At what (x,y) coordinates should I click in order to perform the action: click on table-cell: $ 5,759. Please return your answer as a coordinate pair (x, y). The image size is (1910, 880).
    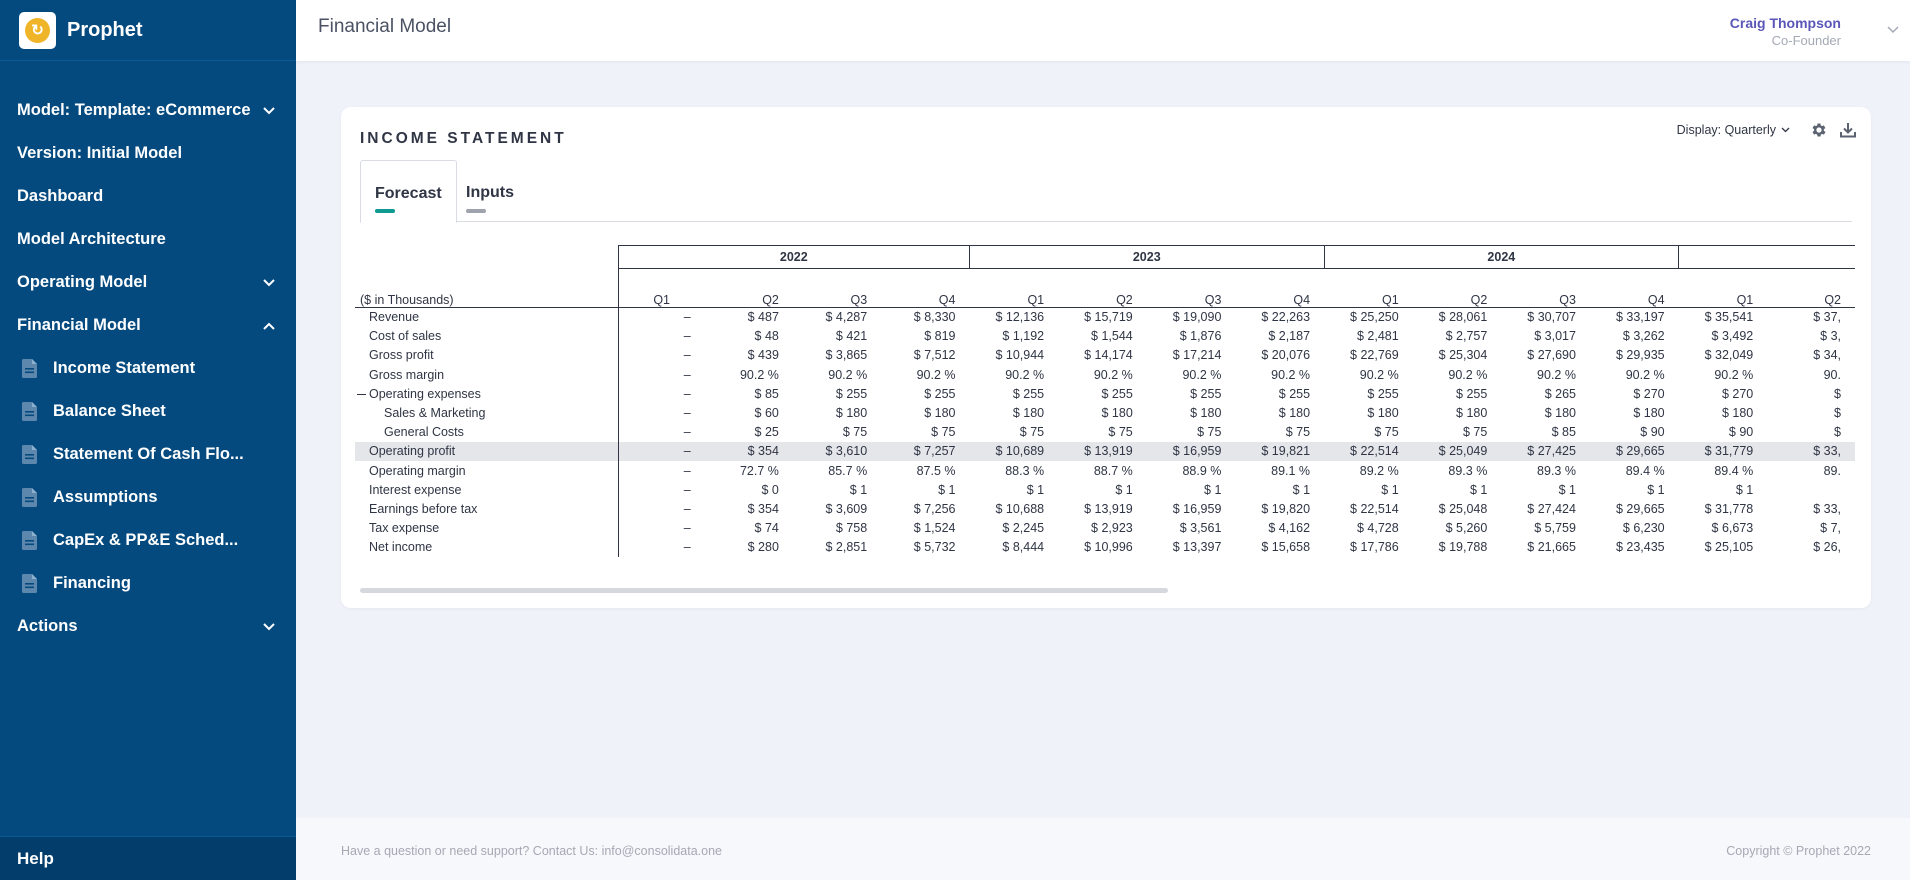
    Looking at the image, I should click on (1555, 528).